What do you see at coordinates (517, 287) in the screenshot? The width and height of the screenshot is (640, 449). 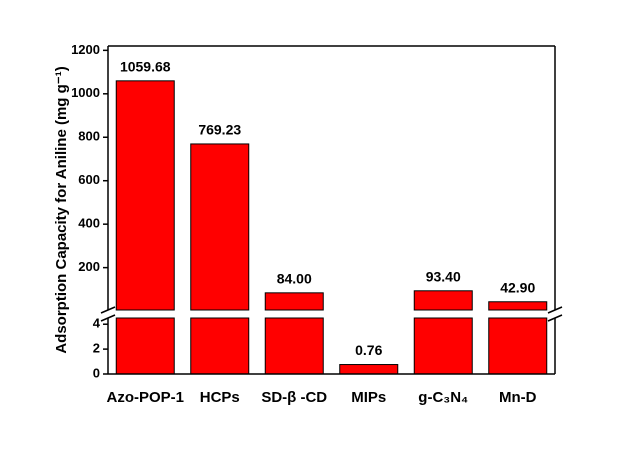 I see `value-label: 42.90` at bounding box center [517, 287].